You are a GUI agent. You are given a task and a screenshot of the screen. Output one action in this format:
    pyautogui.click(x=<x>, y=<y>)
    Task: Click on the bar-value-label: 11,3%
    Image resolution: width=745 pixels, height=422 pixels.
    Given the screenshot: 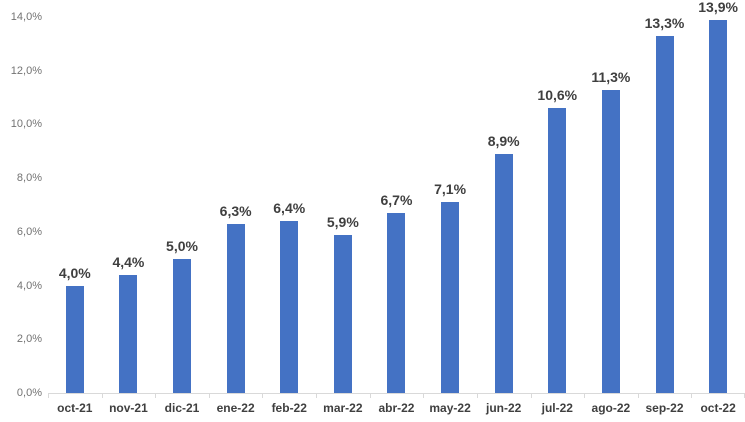 What is the action you would take?
    pyautogui.click(x=611, y=76)
    